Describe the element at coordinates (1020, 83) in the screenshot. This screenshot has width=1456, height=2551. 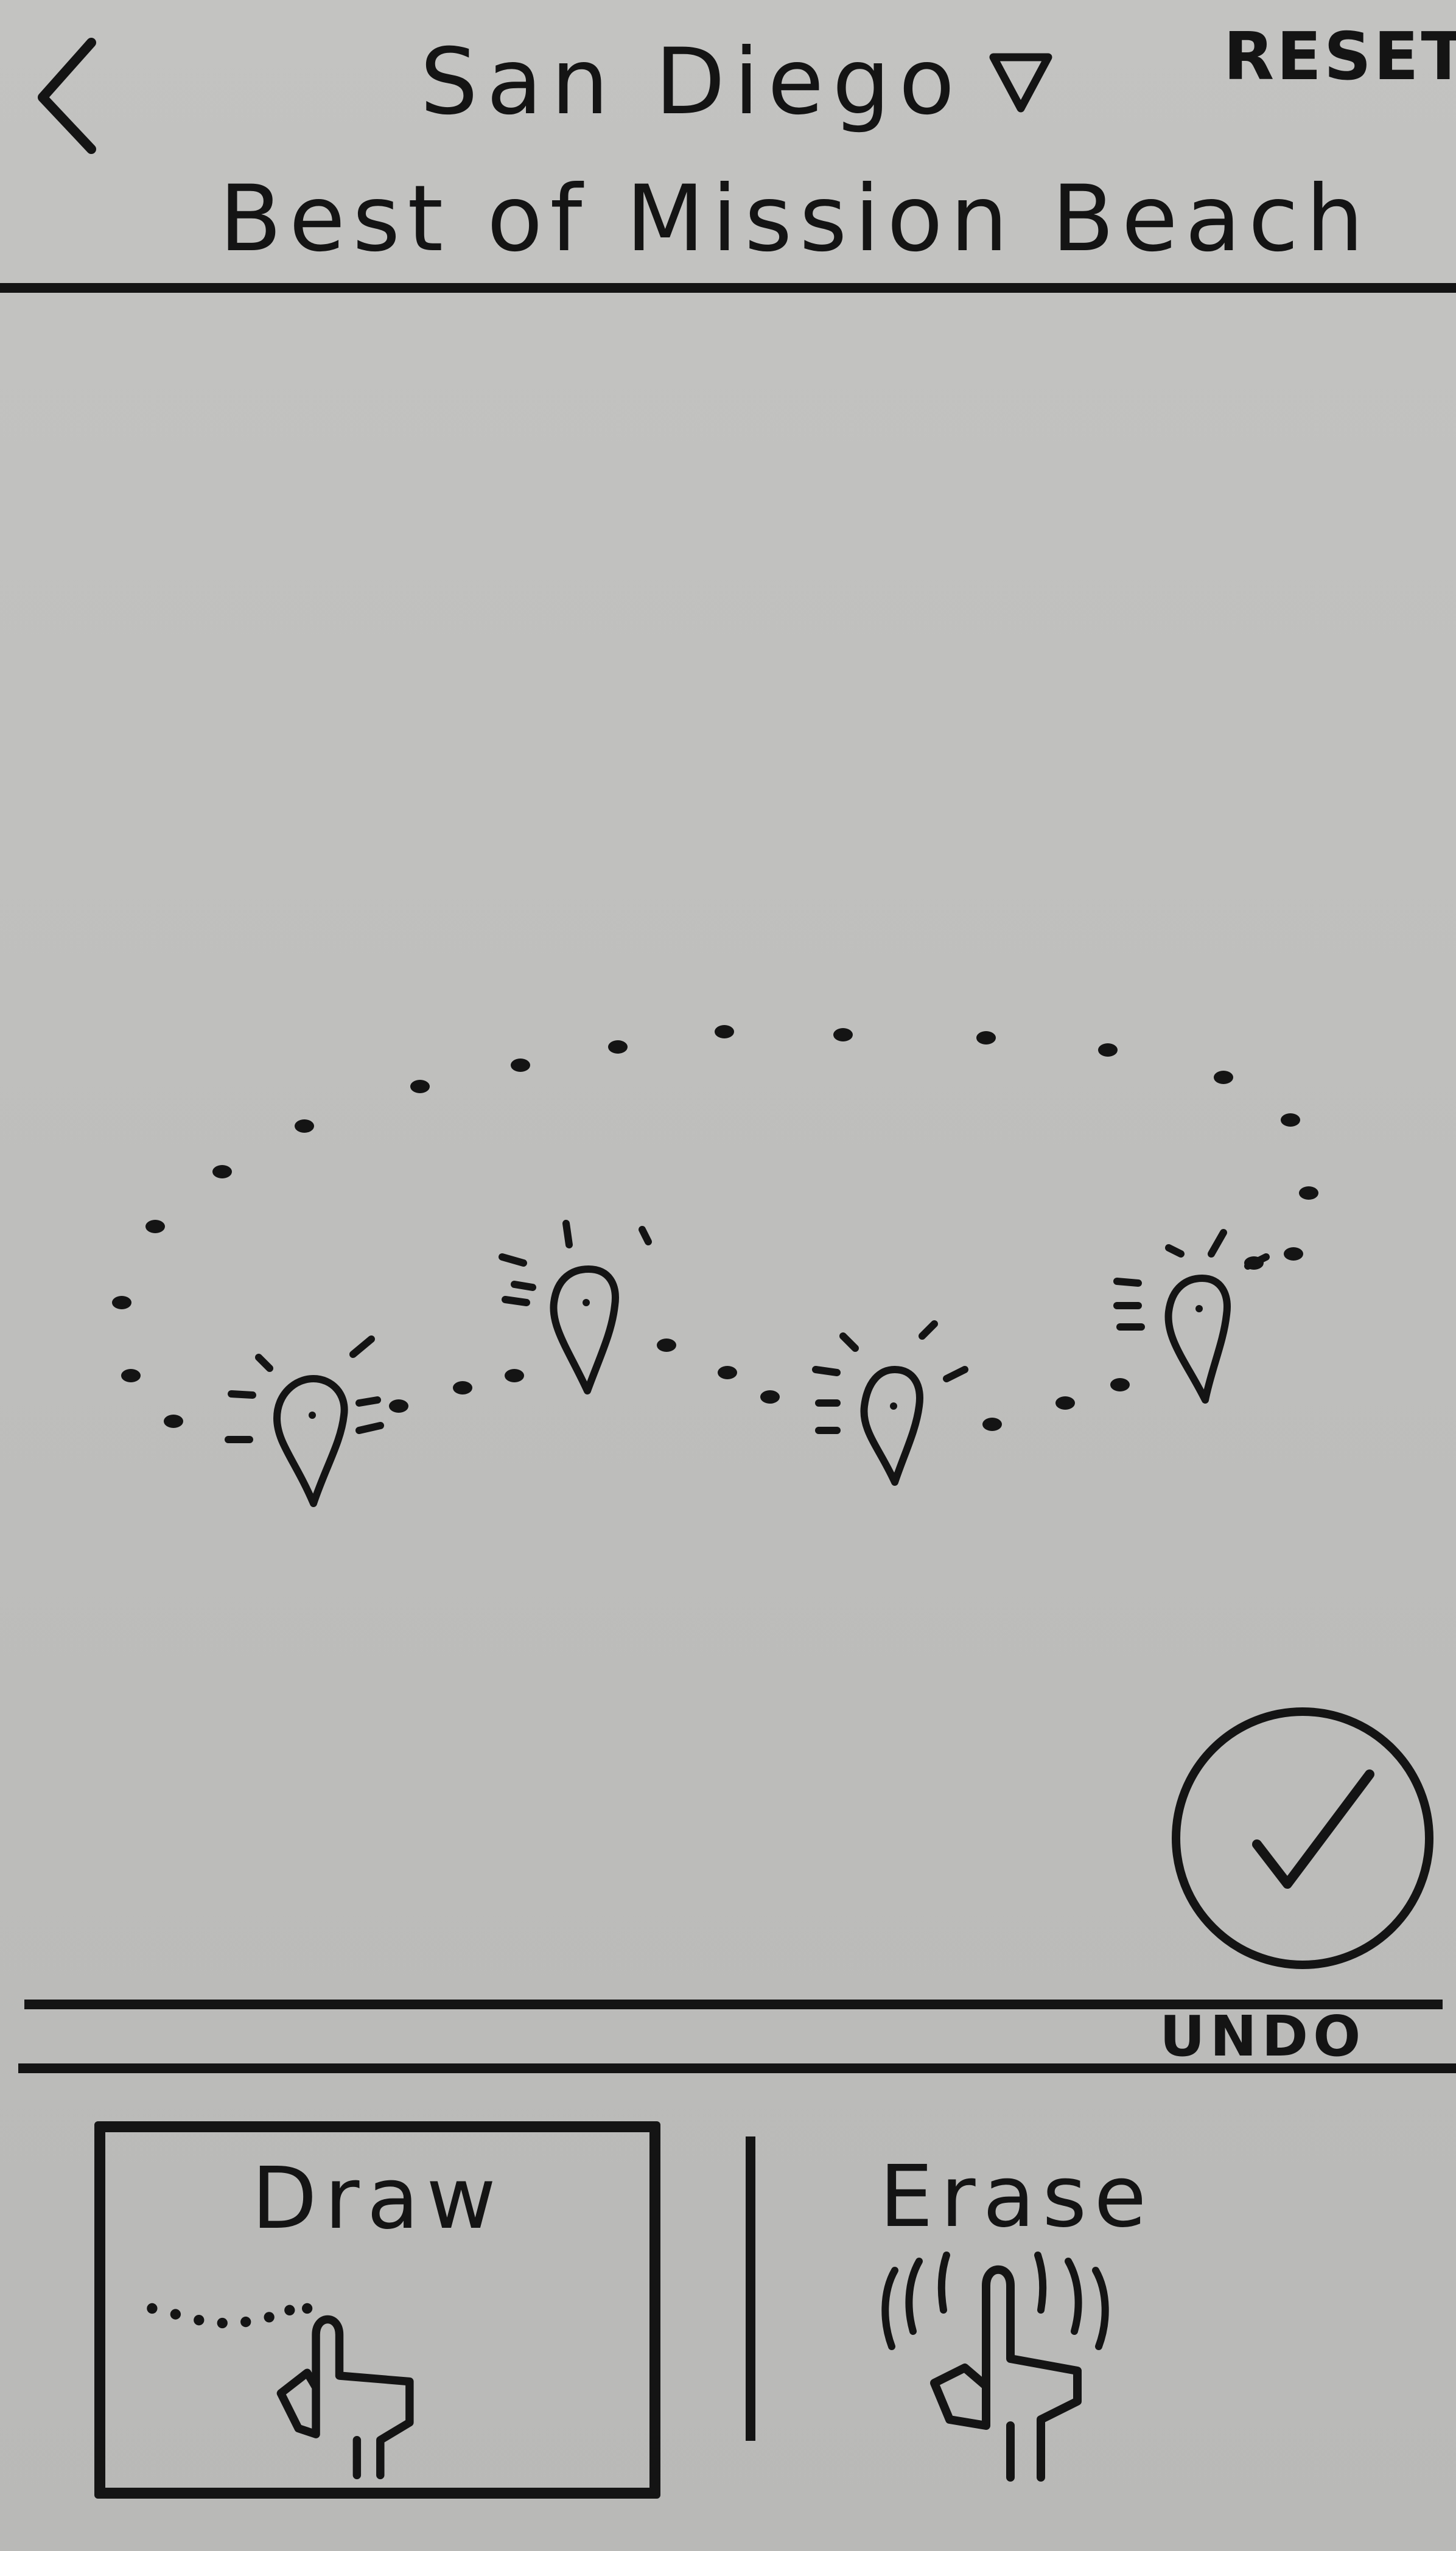
I see `triangle-down-icon` at that location.